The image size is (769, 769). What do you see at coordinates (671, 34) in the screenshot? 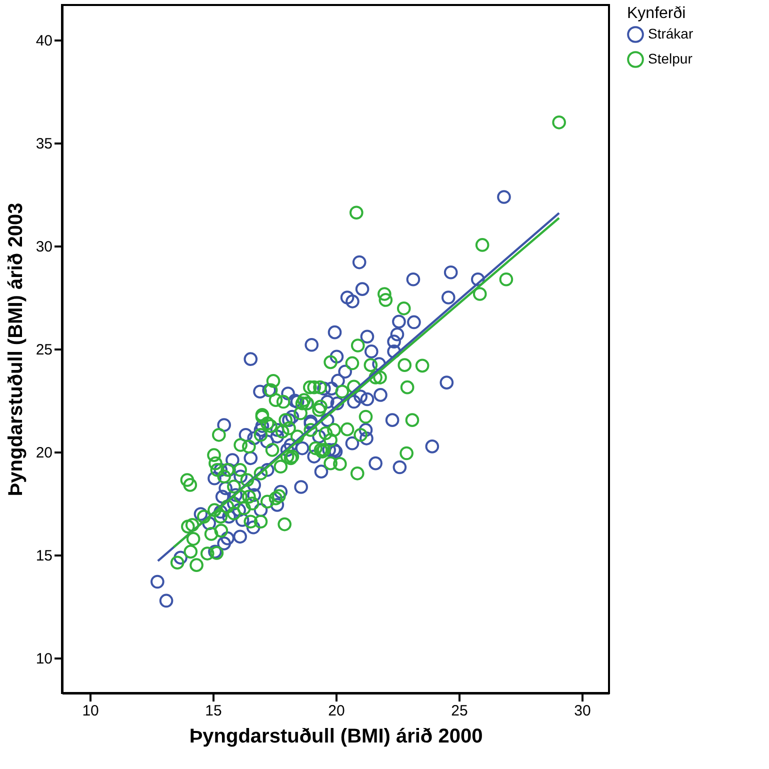
I see `legend-label: Strákar` at bounding box center [671, 34].